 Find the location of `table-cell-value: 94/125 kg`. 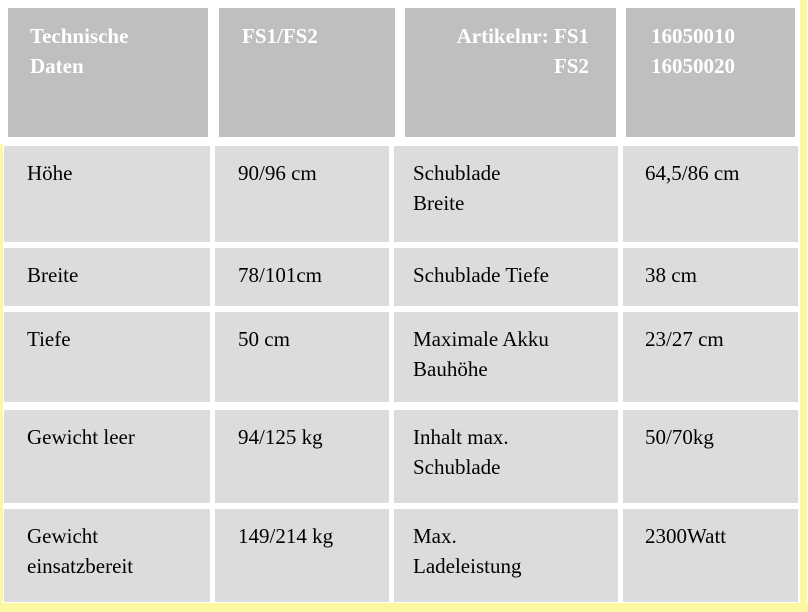

table-cell-value: 94/125 kg is located at coordinates (302, 456).